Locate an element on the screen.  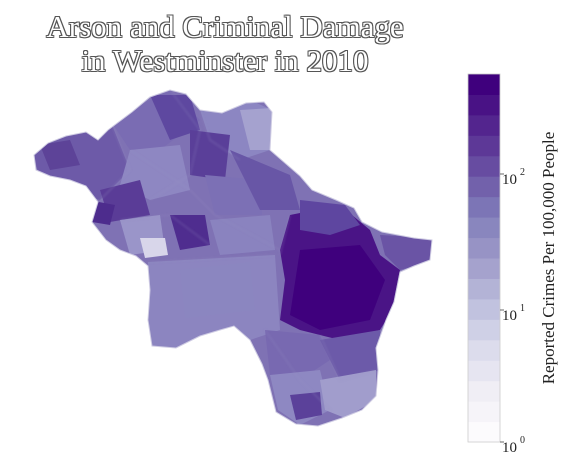
colorbar-tick-10: 10 1 is located at coordinates (512, 313).